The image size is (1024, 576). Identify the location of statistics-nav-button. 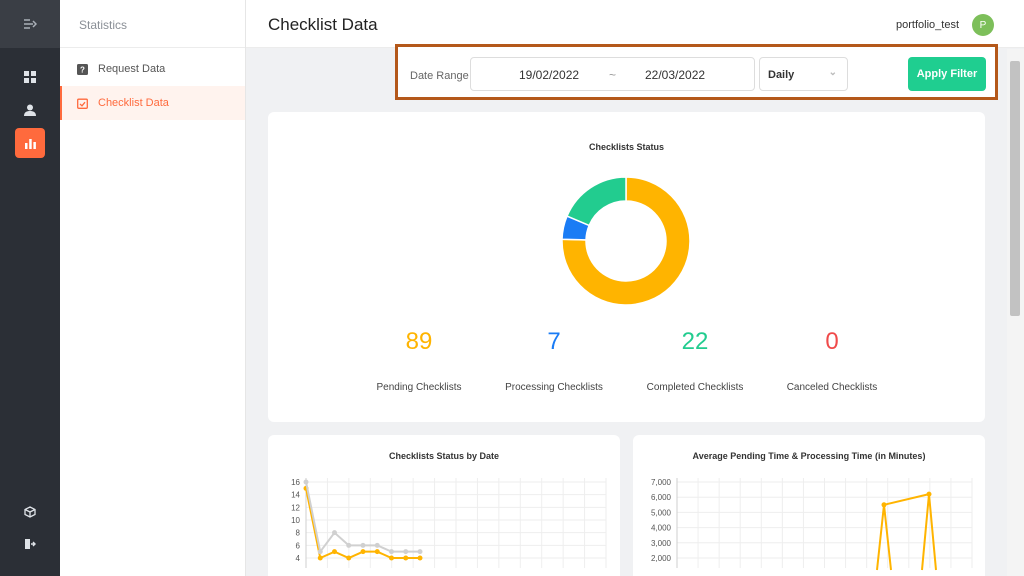
(30, 143).